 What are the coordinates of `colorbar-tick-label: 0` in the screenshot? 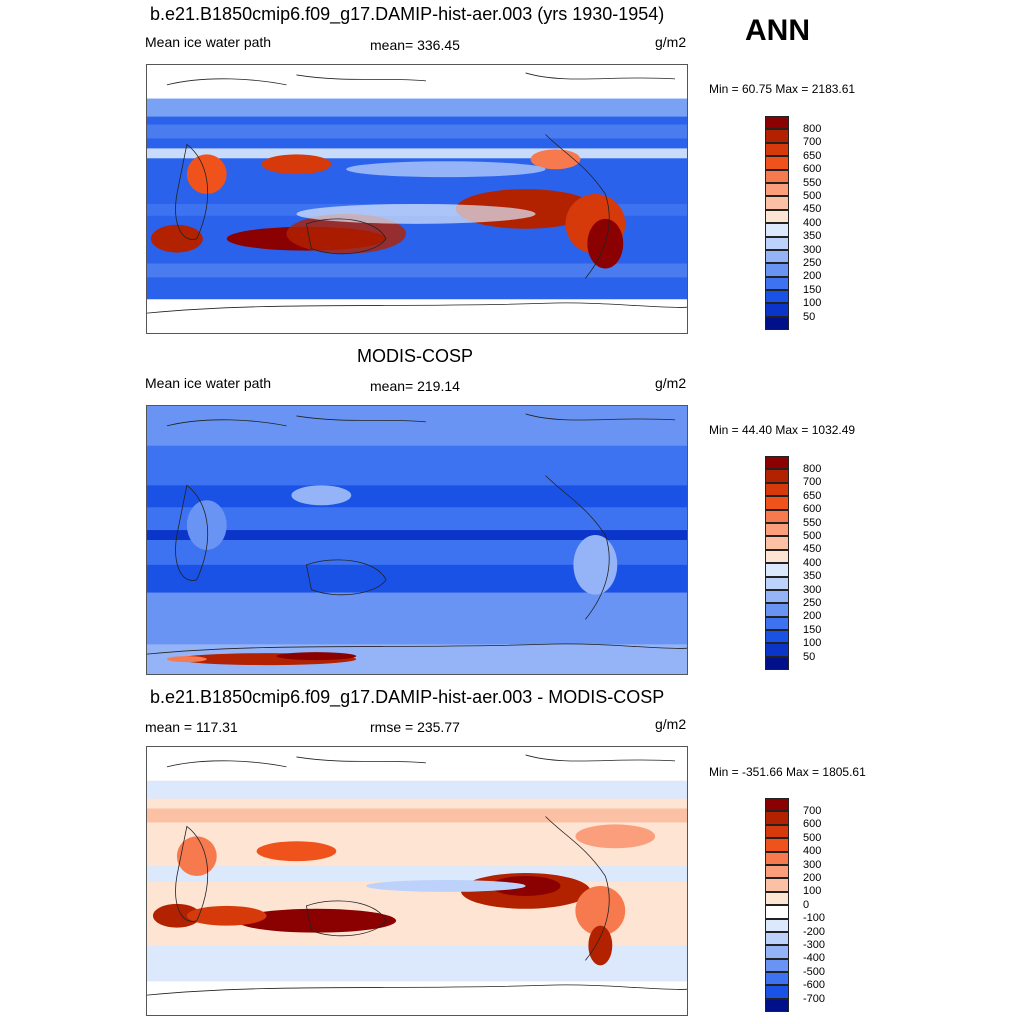 It's located at (806, 904).